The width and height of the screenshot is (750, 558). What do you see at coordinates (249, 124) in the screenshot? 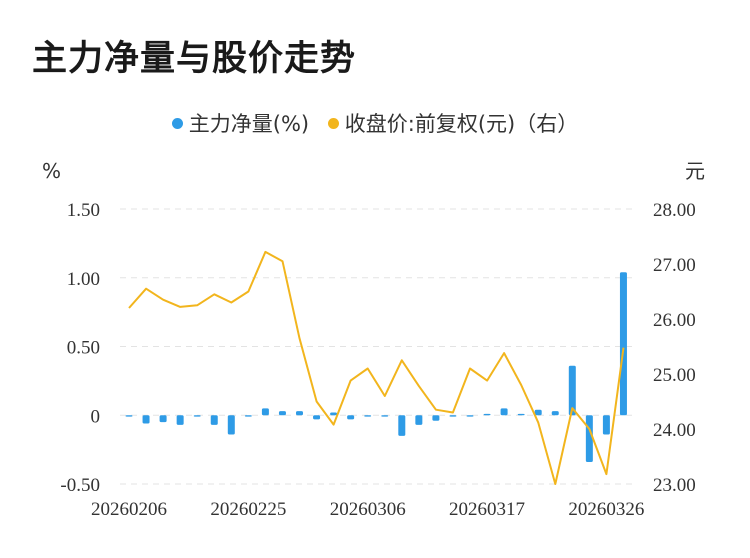
I see `legend-label-net-flow: 主力净量(%)` at bounding box center [249, 124].